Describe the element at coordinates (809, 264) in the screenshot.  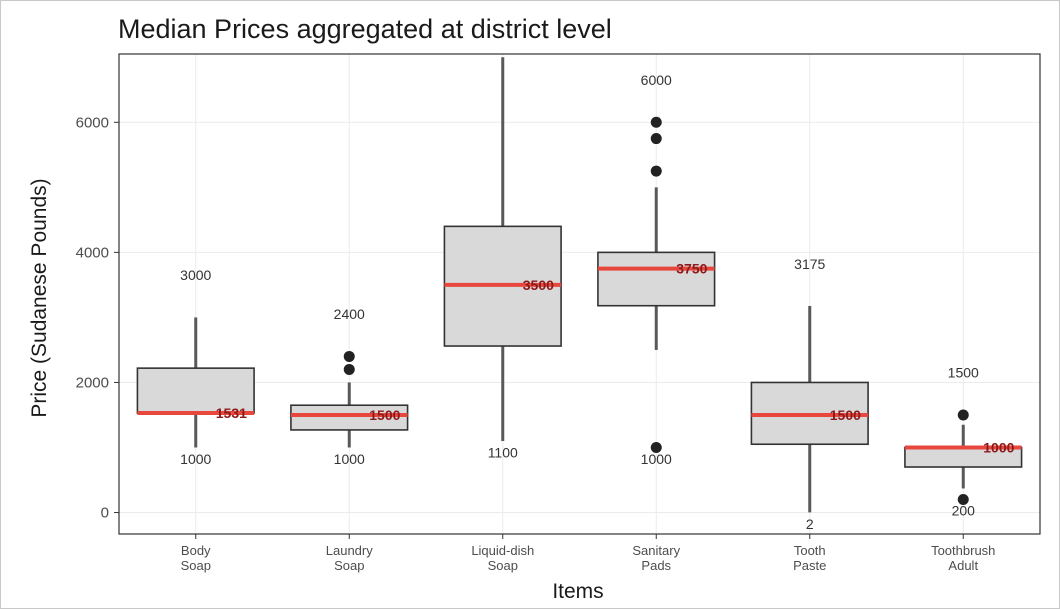
I see `max-label: 3175` at that location.